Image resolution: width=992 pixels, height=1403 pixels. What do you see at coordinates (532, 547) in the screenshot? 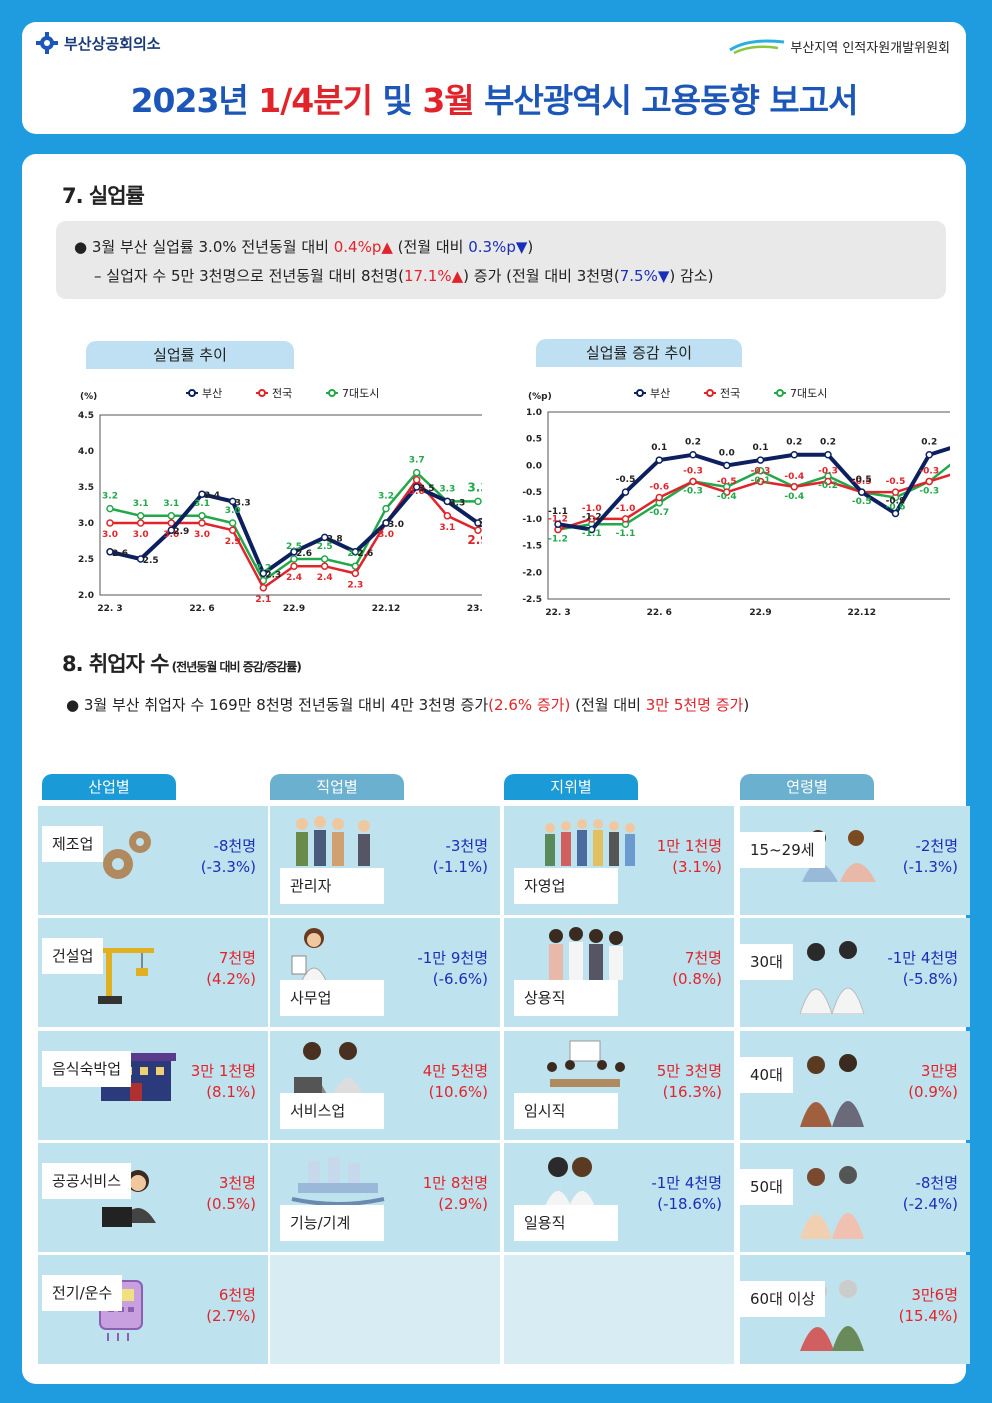
I see `y-tick-label: -1.5` at bounding box center [532, 547].